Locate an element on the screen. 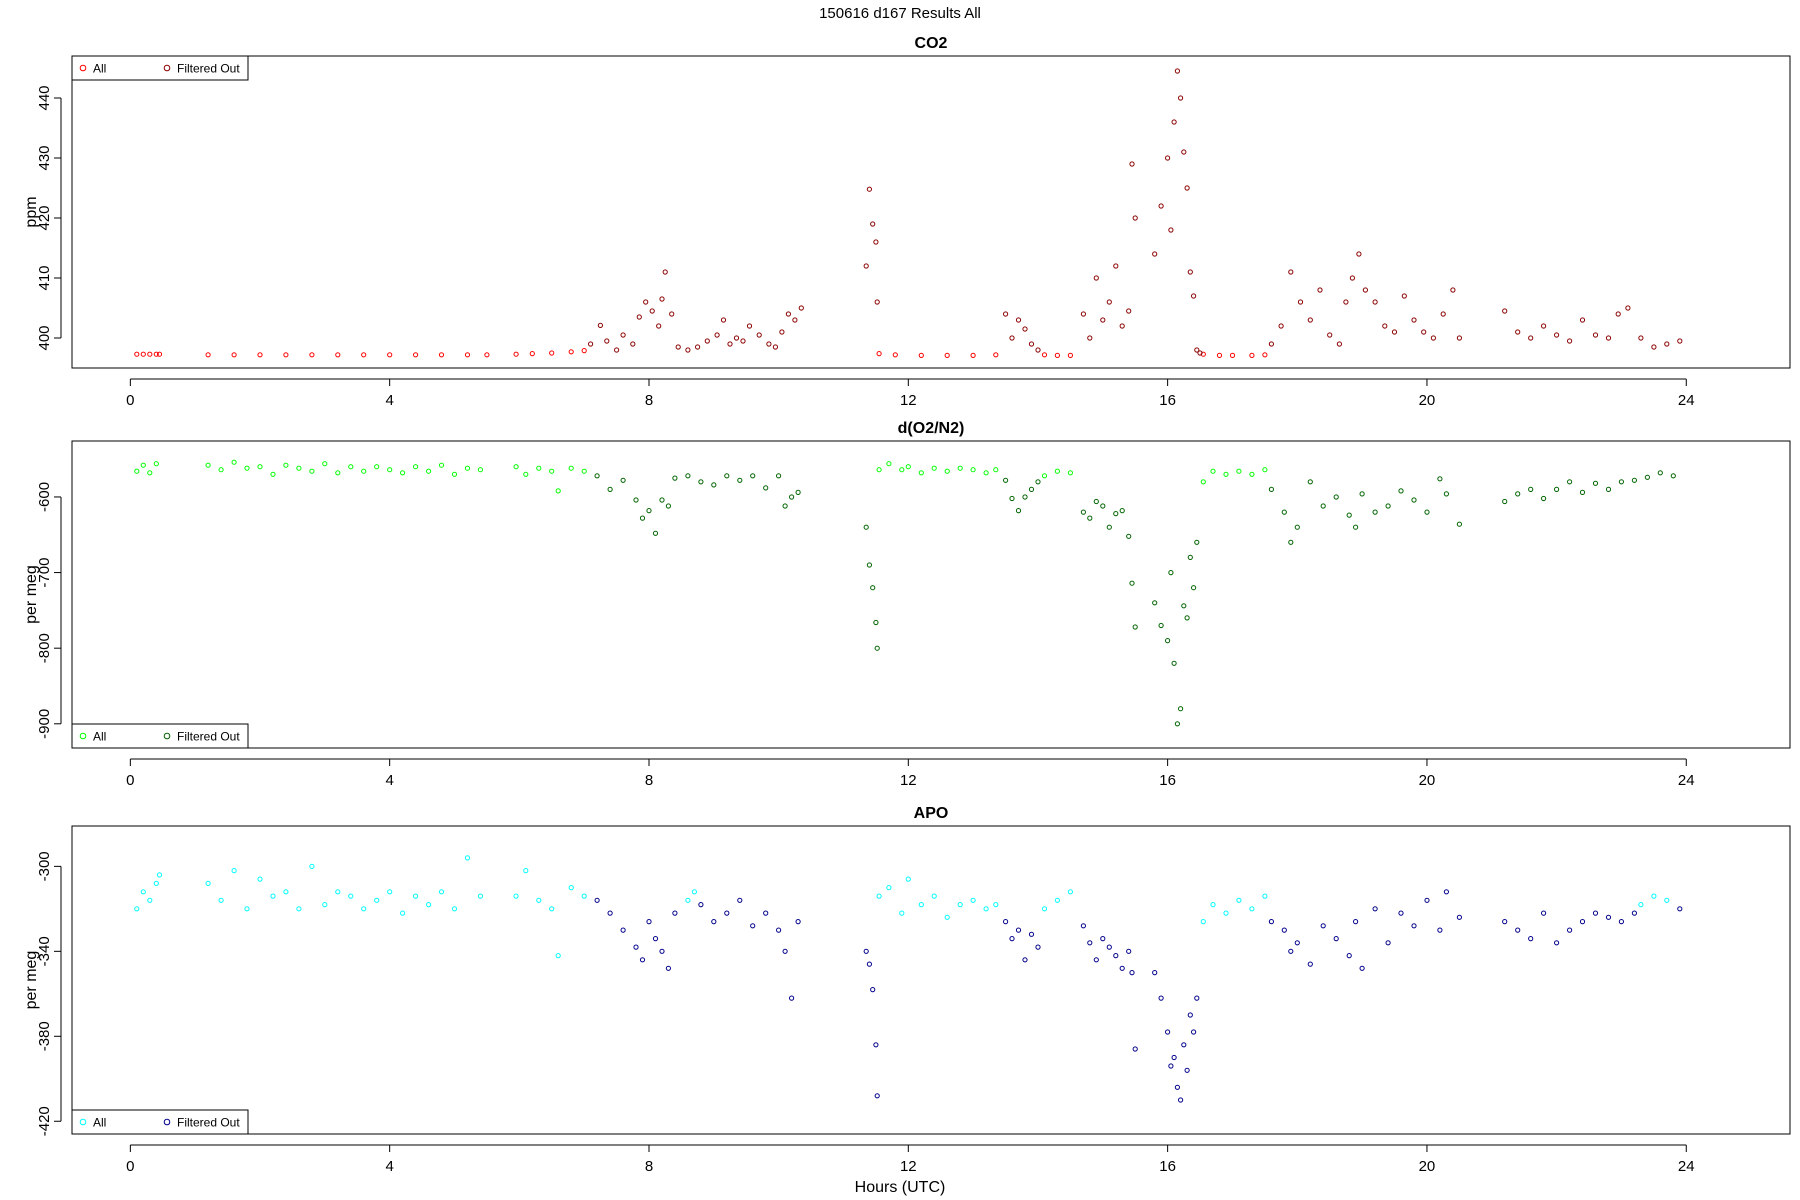 The height and width of the screenshot is (1200, 1800). legend-label: All is located at coordinates (99, 737).